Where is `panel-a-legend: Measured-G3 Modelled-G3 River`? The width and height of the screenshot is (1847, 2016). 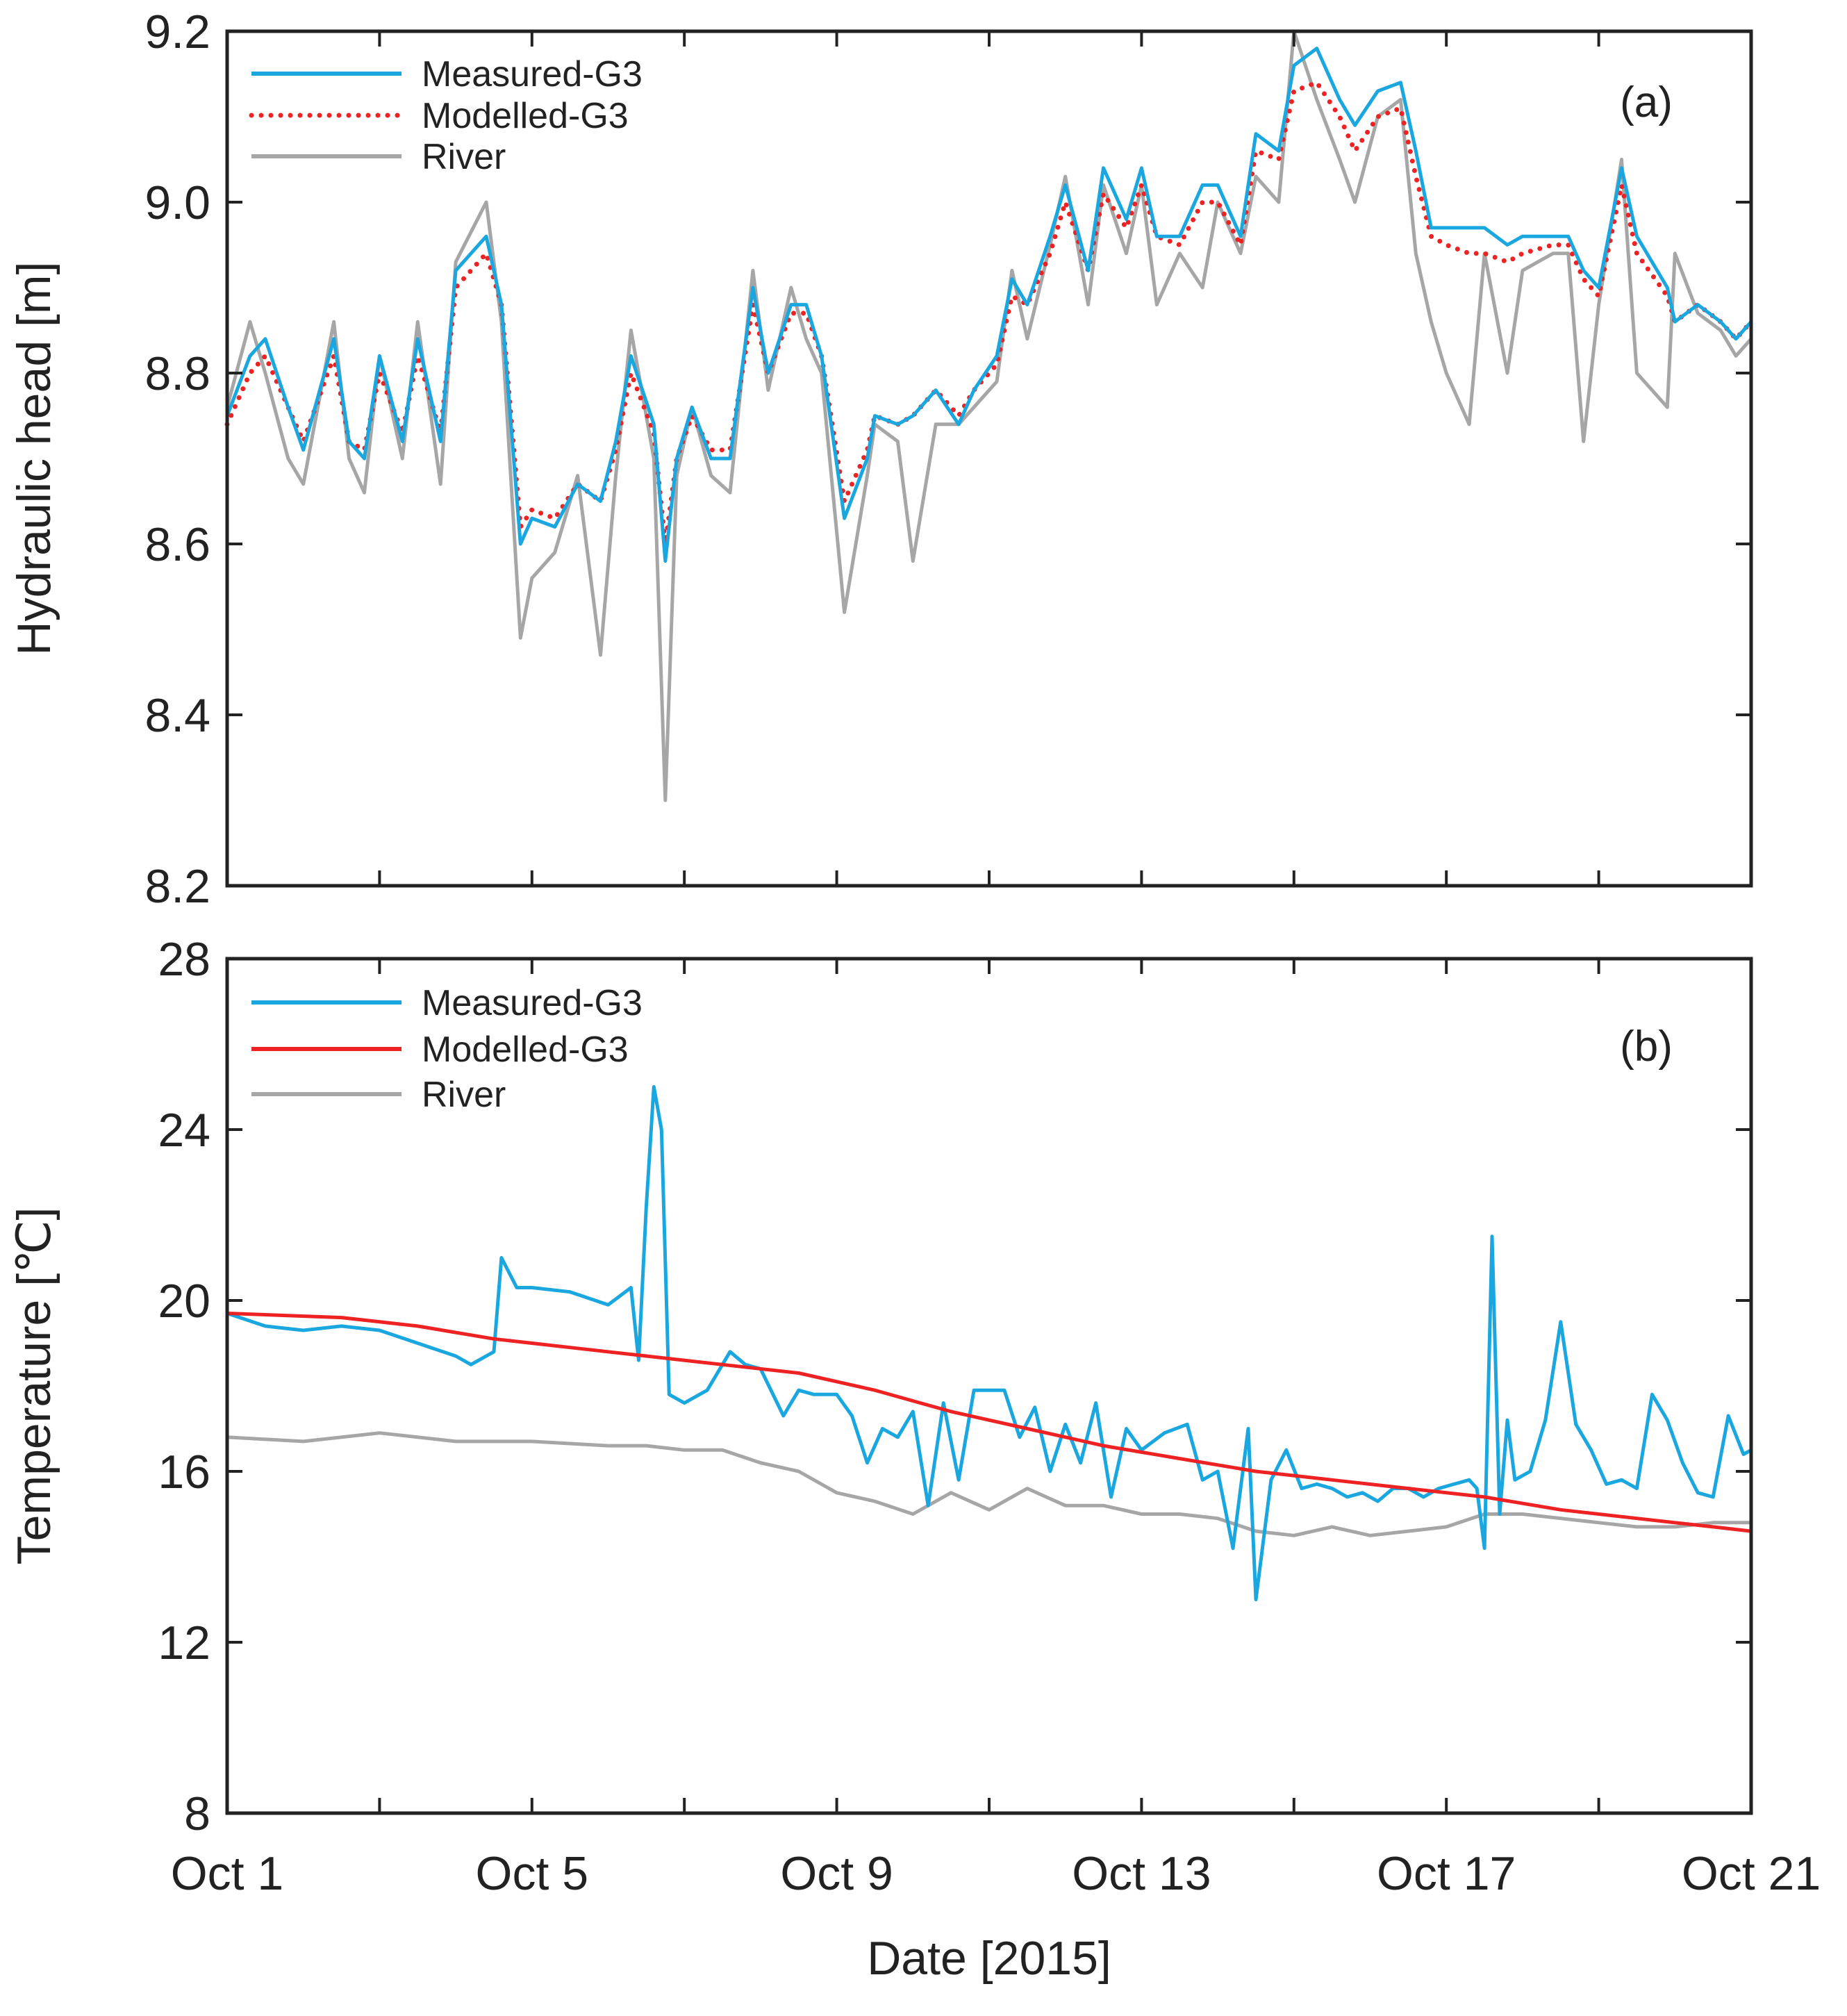
panel-a-legend: Measured-G3 Modelled-G3 River is located at coordinates (446, 115).